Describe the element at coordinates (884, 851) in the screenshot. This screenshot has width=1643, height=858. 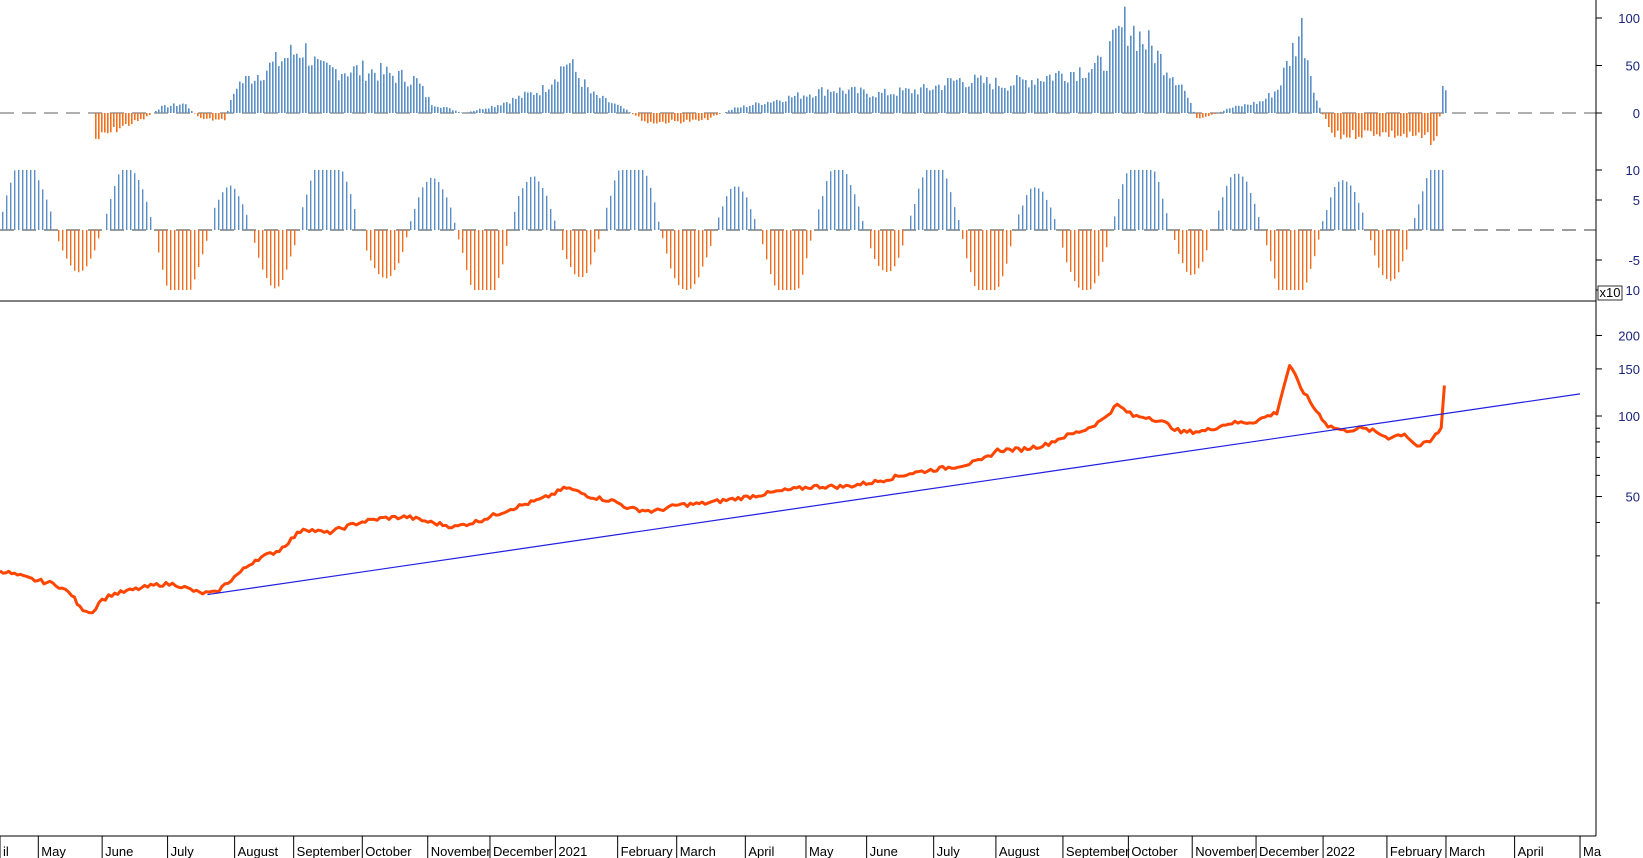
I see `month-label: June` at that location.